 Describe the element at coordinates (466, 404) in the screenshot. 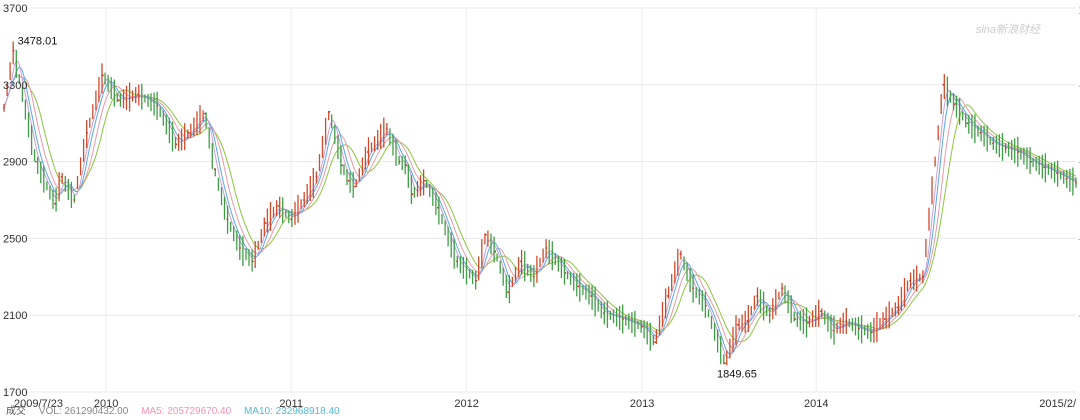

I see `x-tick-label: 2012` at that location.